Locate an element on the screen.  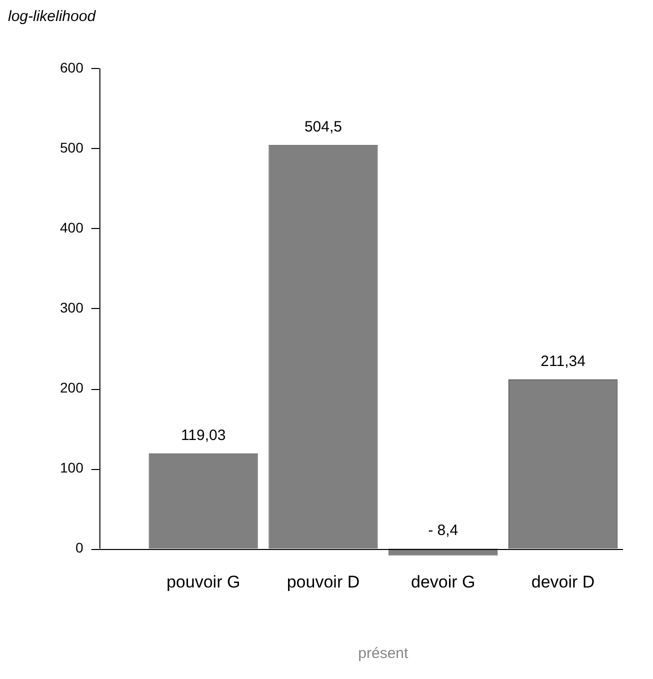
x-tick-label: devoir D is located at coordinates (563, 582).